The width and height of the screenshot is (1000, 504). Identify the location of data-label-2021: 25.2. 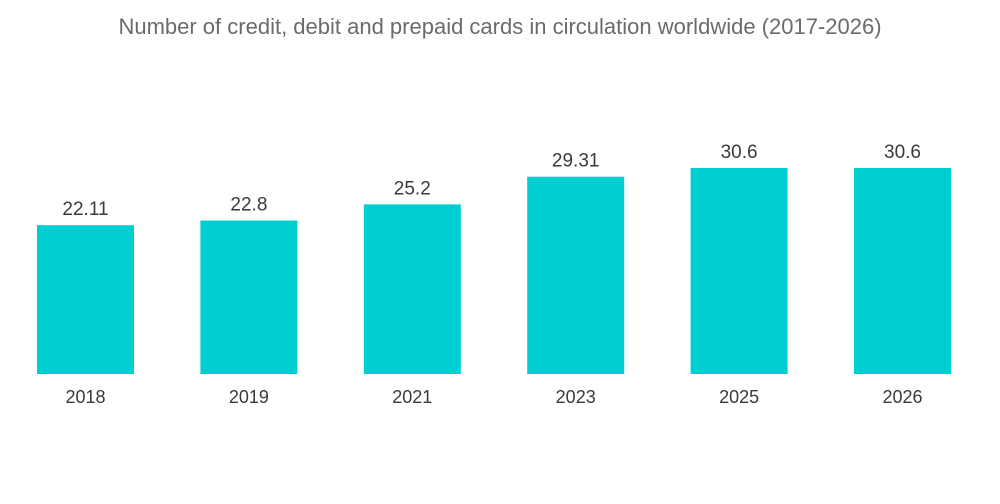
(412, 188).